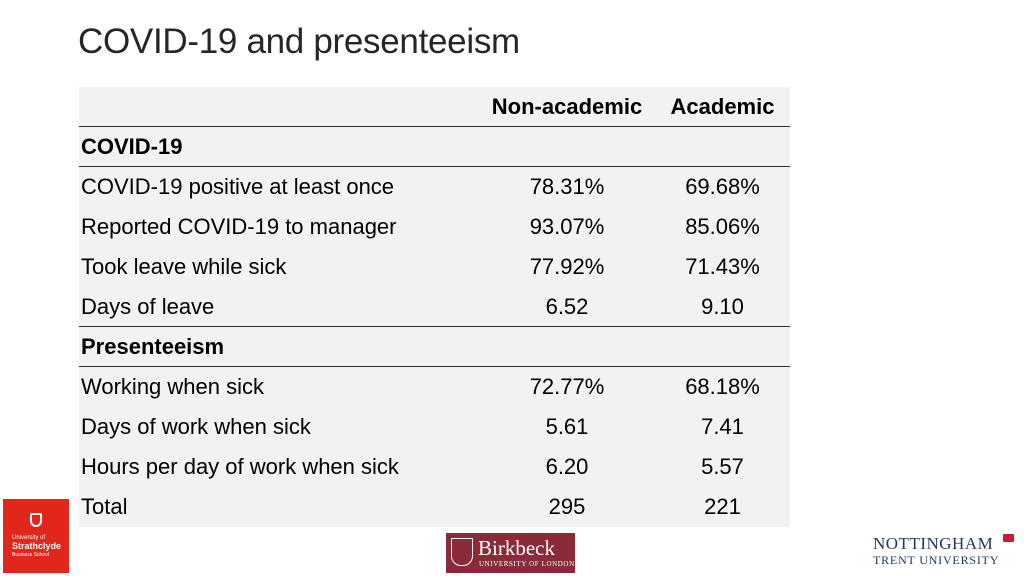 The width and height of the screenshot is (1024, 576). Describe the element at coordinates (299, 41) in the screenshot. I see `slide-title: COVID-19 and presenteeism` at that location.